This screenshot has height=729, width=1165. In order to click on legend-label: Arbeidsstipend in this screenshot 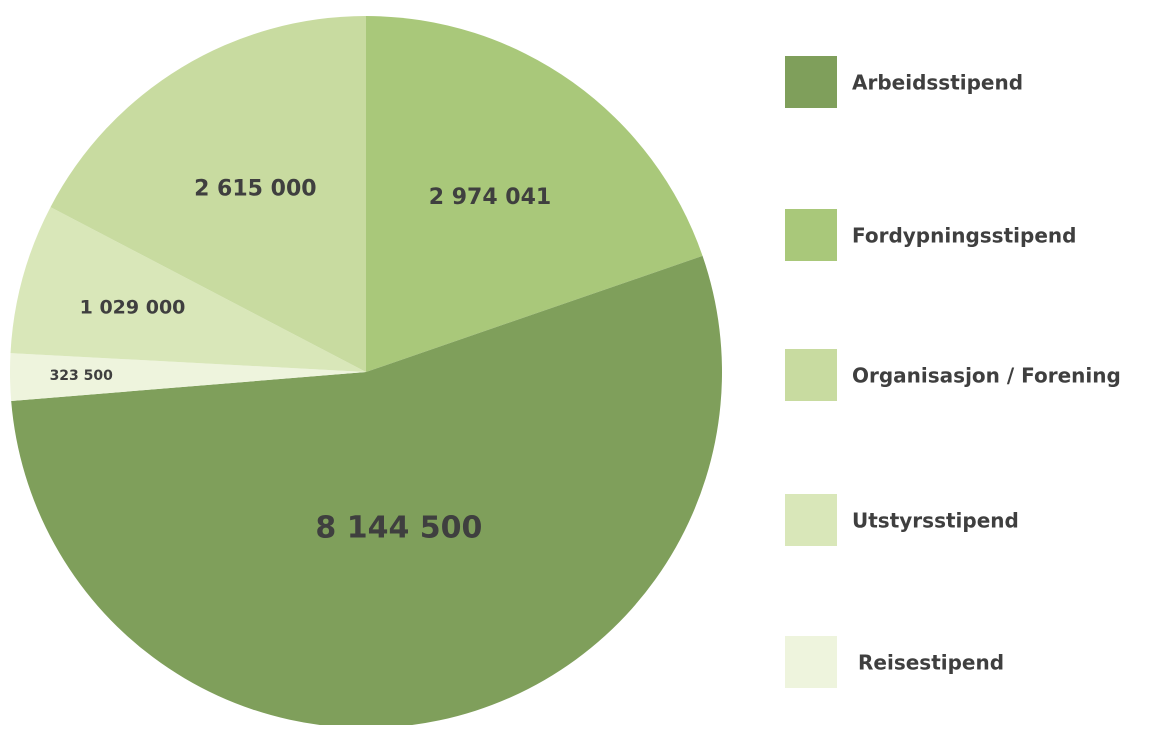, I will do `click(937, 83)`.